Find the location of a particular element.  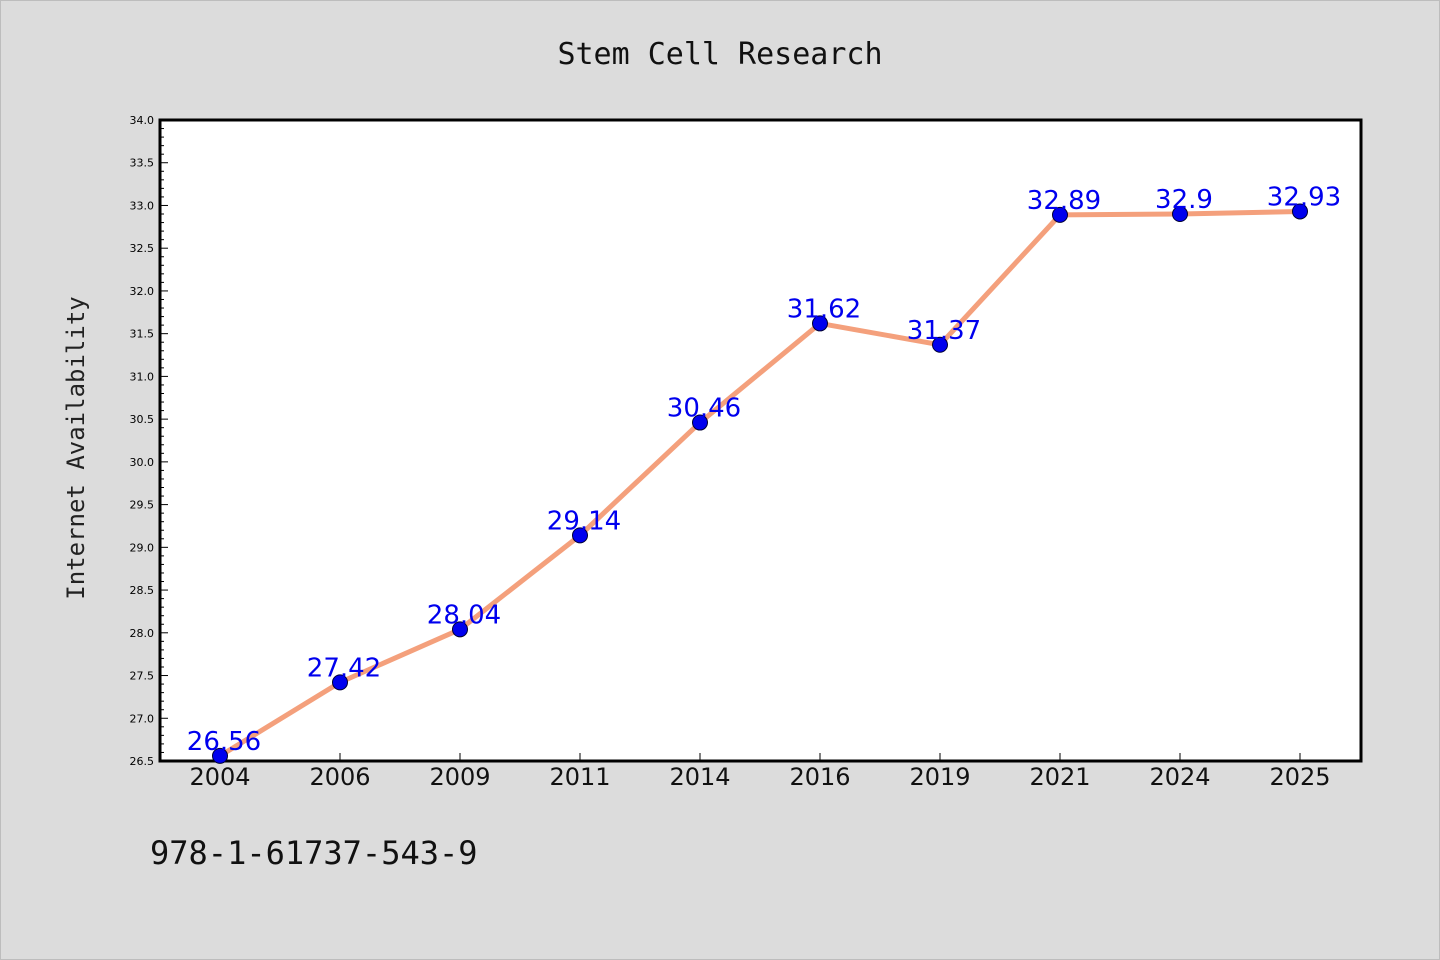

y-tick-label: 34.0 is located at coordinates (142, 120).